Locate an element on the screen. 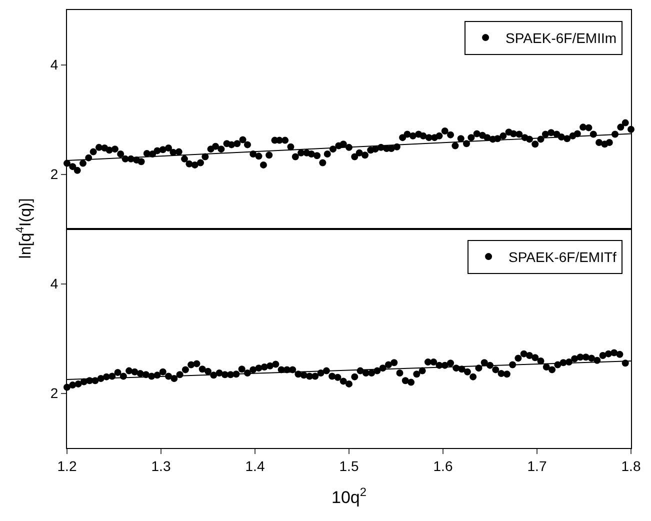 The width and height of the screenshot is (651, 521). x-tick-label: 1.2 is located at coordinates (67, 466).